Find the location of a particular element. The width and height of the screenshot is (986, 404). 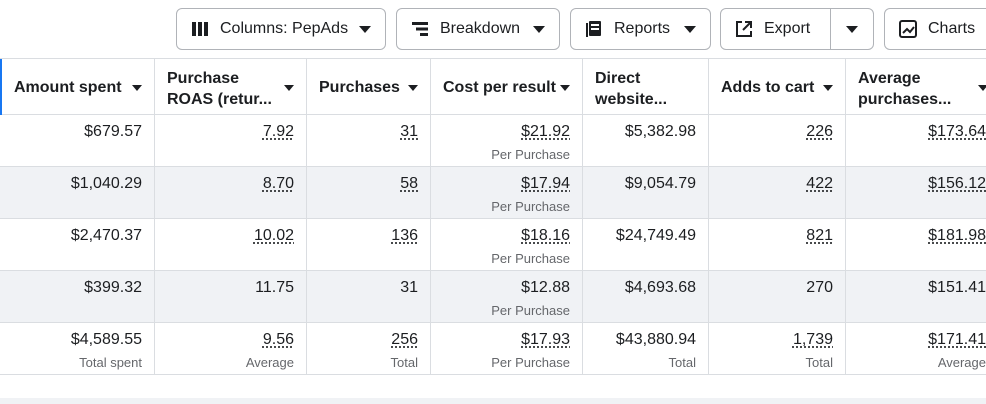

export-button: Export is located at coordinates (797, 29).